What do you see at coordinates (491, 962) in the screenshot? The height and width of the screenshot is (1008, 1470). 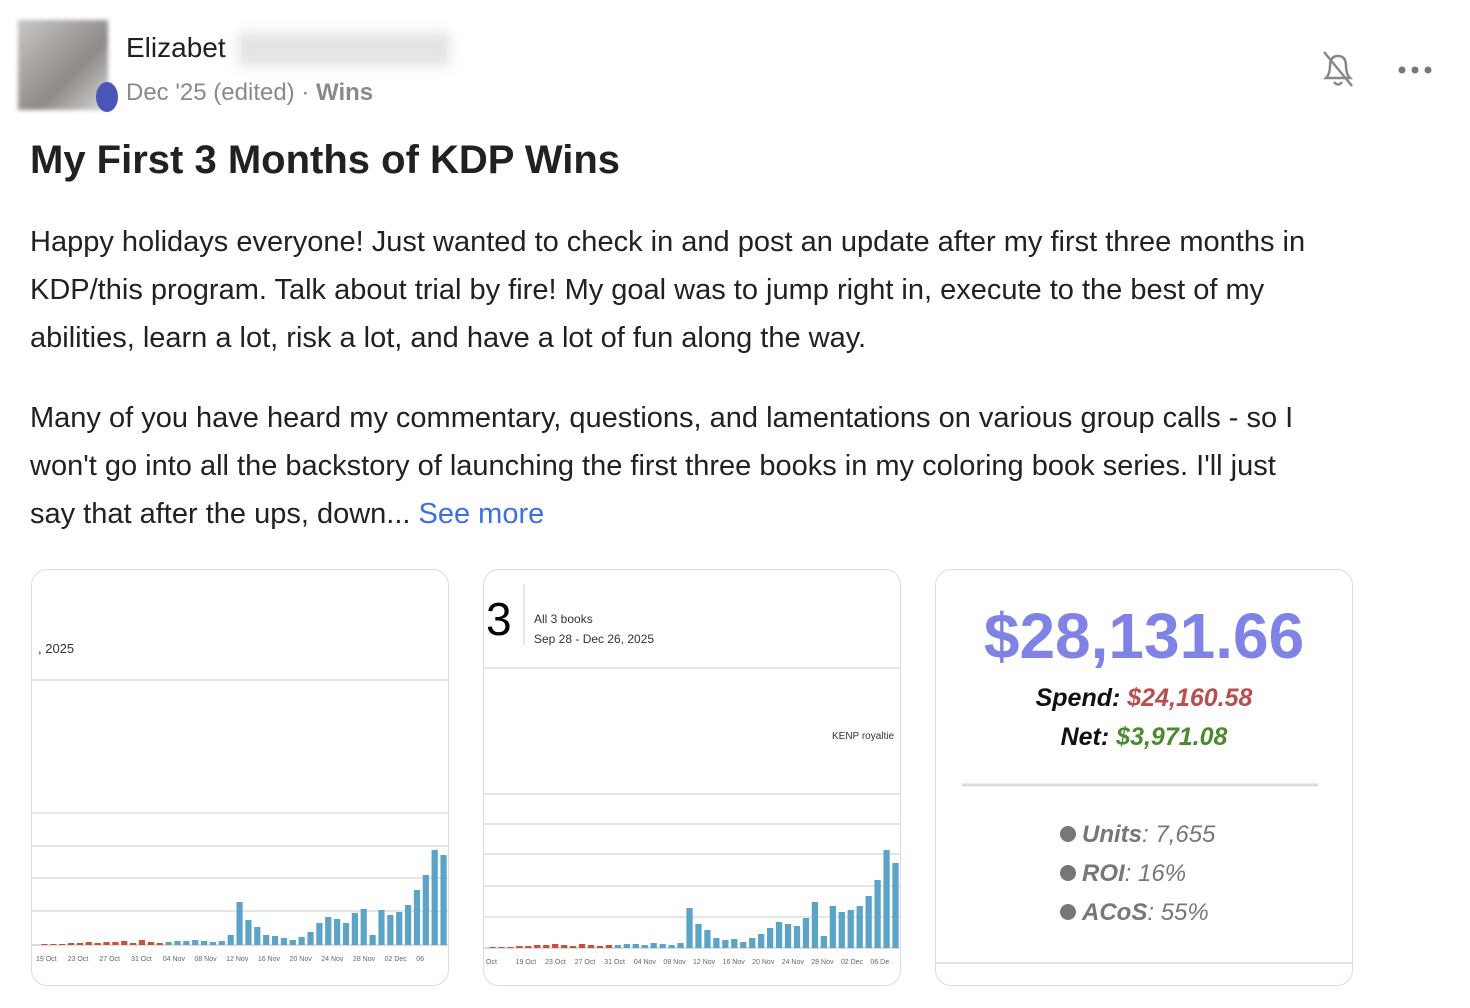 I see `x-tick-label: Oct` at bounding box center [491, 962].